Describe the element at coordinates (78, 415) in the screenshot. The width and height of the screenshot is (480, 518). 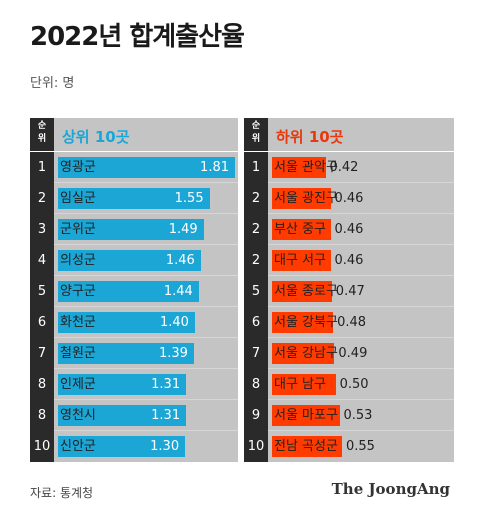
I see `region-label: 영천시` at that location.